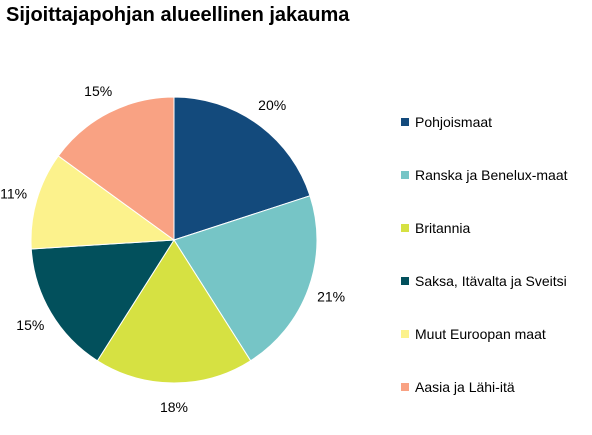  Describe the element at coordinates (443, 227) in the screenshot. I see `legend-label: Britannia` at that location.